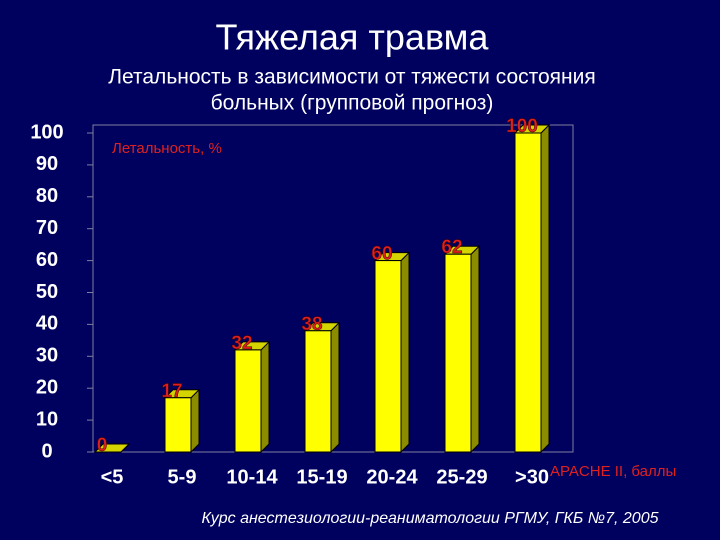 Image resolution: width=720 pixels, height=540 pixels. What do you see at coordinates (321, 477) in the screenshot?
I see `x-tick-label: 15-19` at bounding box center [321, 477].